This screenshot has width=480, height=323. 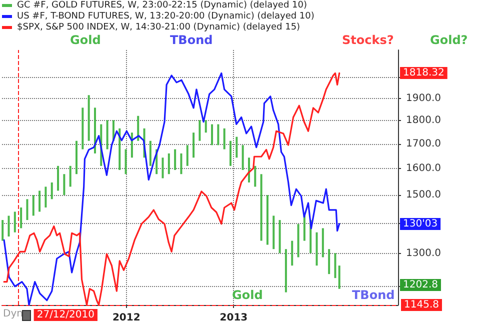 I want to click on annotation: Gold, so click(x=247, y=295).